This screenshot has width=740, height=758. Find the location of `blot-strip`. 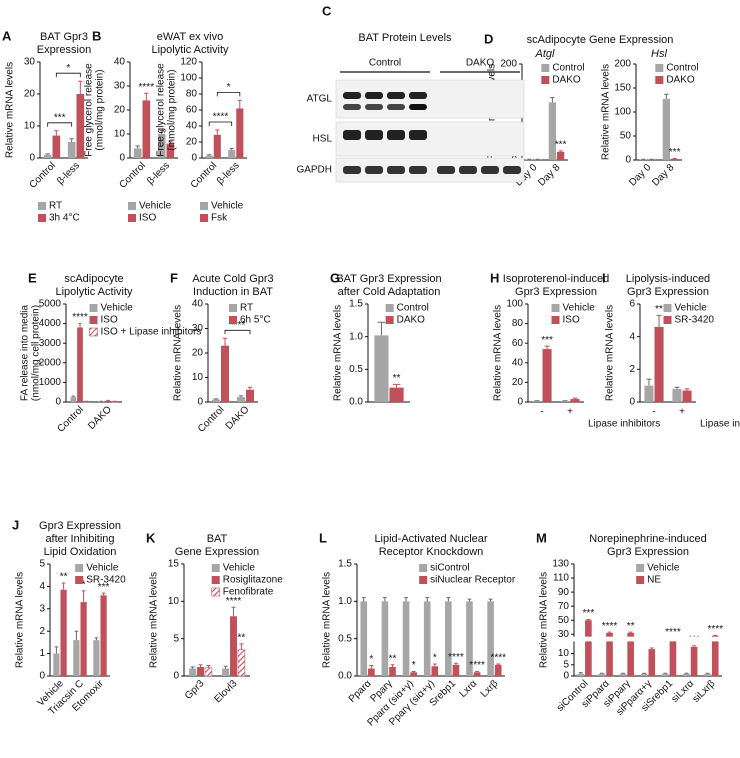

blot-strip is located at coordinates (430, 139).